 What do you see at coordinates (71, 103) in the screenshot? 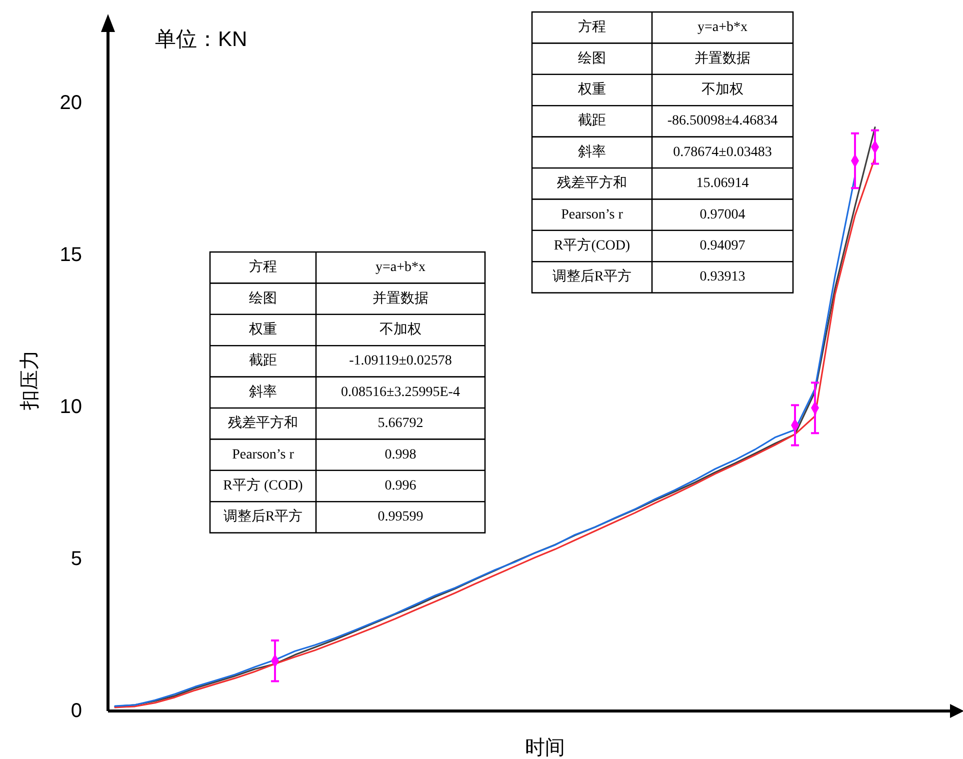
I see `y-tick-label: 20` at bounding box center [71, 103].